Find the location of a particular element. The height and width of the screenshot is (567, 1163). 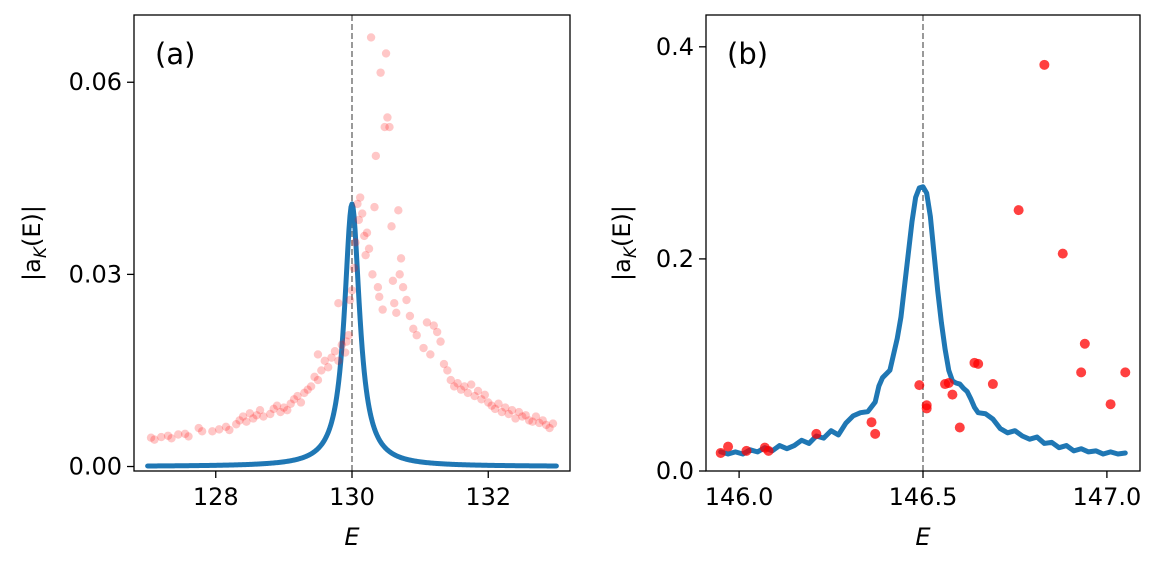

panel-b-ytick-label: 0.0 is located at coordinates (675, 471).